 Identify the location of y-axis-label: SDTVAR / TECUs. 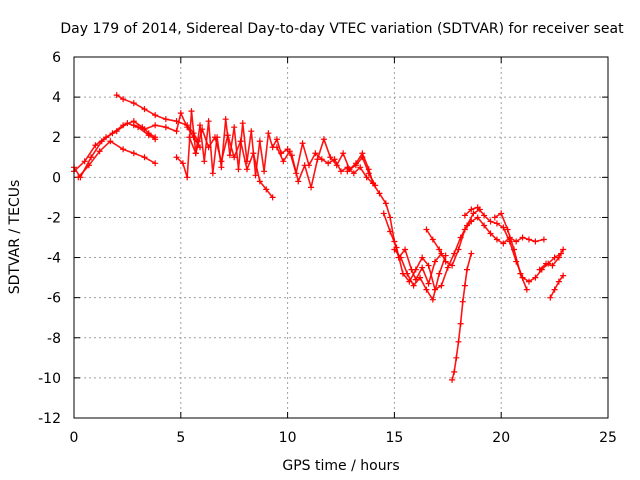
(15, 237).